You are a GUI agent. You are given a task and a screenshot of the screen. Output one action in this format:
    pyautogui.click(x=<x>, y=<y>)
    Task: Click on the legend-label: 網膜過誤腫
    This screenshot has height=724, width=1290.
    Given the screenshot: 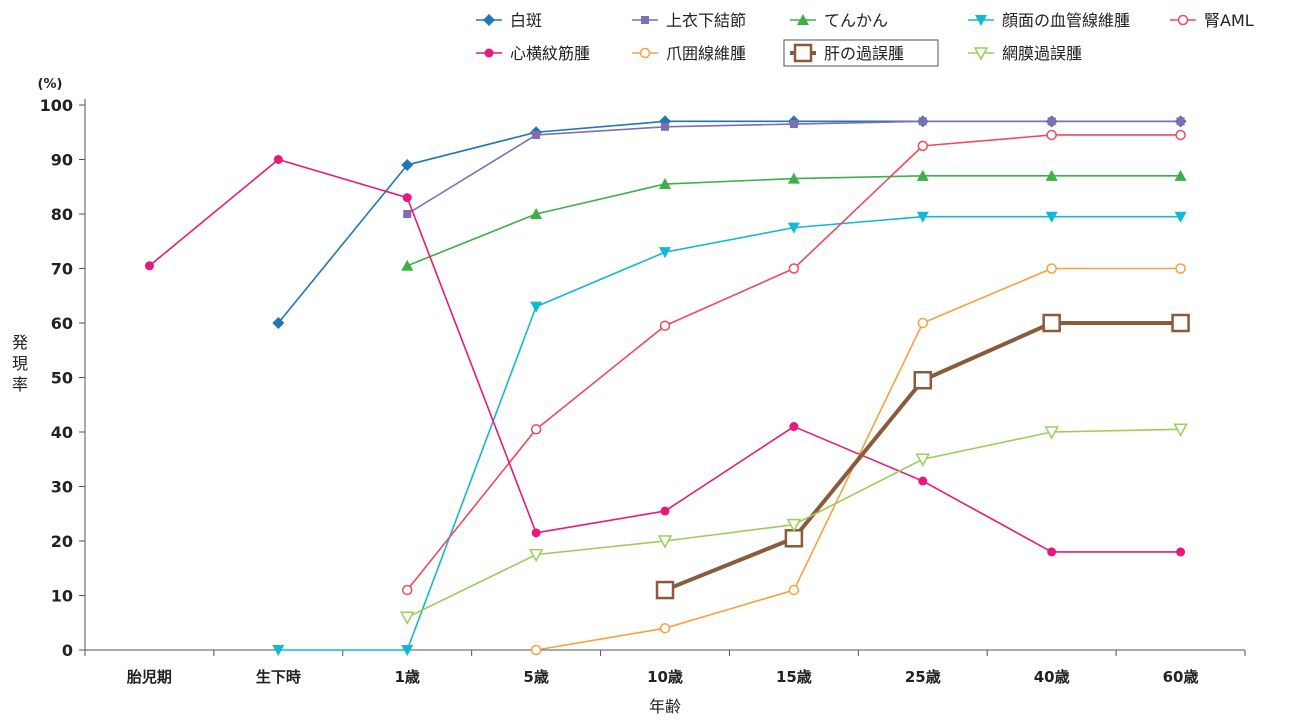 What is the action you would take?
    pyautogui.click(x=1042, y=53)
    